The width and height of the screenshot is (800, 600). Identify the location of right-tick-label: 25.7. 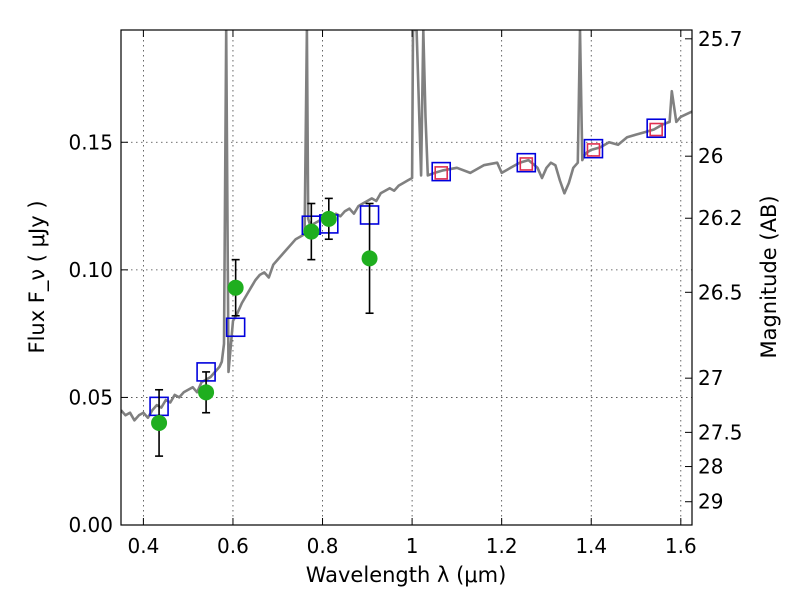
(720, 39).